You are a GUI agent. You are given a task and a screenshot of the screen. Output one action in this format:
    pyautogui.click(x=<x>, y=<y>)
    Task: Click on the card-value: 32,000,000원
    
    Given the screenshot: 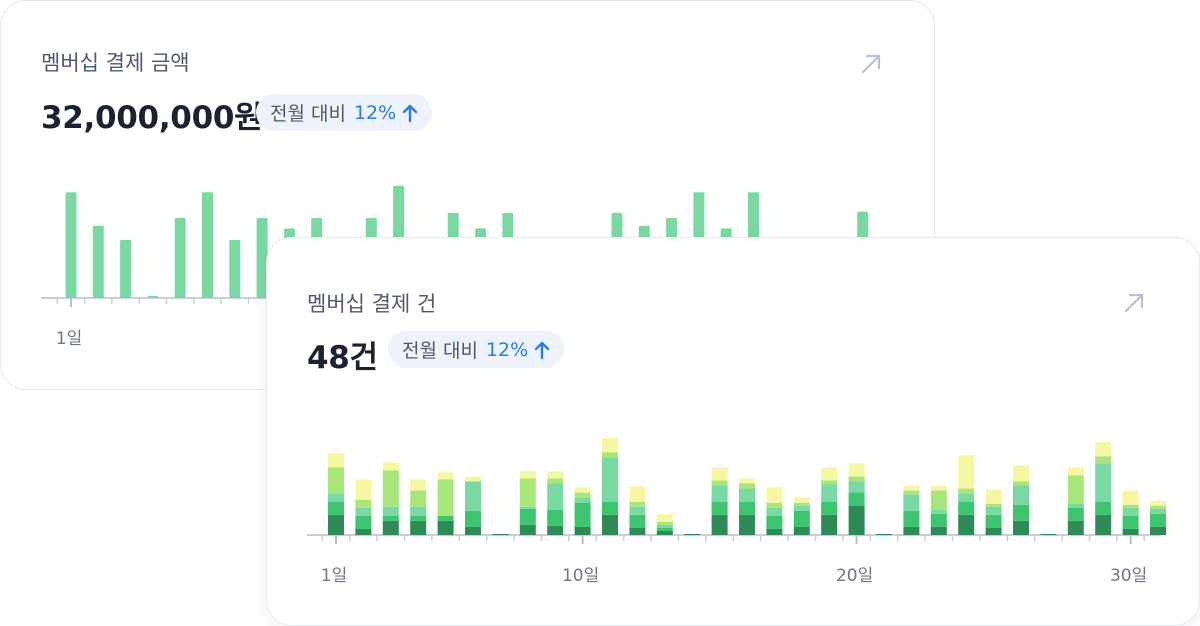 What is the action you would take?
    pyautogui.click(x=152, y=118)
    